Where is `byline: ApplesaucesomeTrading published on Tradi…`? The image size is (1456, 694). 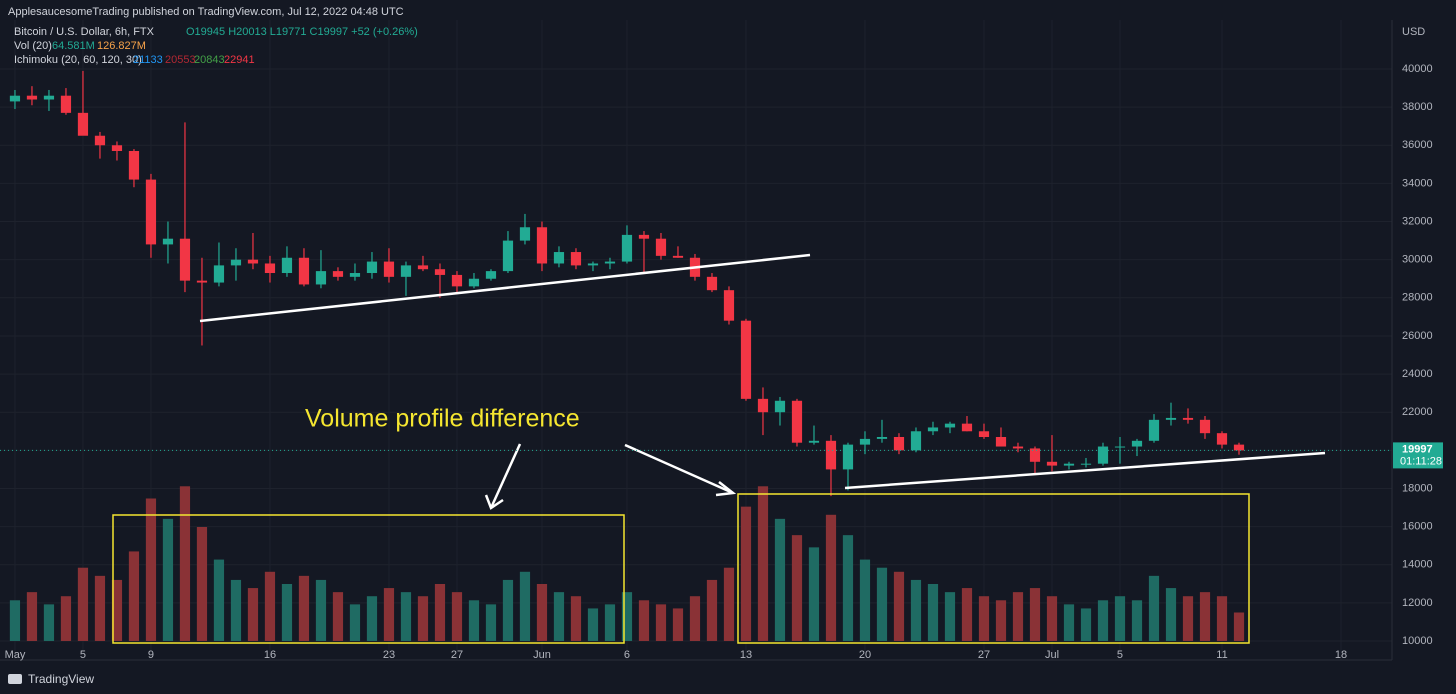 byline: ApplesaucesomeTrading published on Tradi… is located at coordinates (206, 12).